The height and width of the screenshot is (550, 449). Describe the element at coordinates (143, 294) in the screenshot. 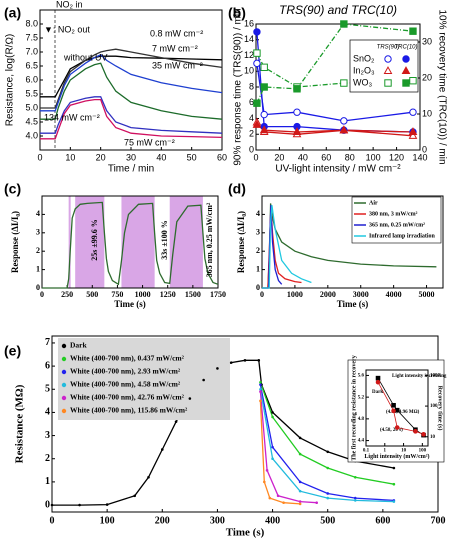

I see `x-tick-label: 1000` at that location.